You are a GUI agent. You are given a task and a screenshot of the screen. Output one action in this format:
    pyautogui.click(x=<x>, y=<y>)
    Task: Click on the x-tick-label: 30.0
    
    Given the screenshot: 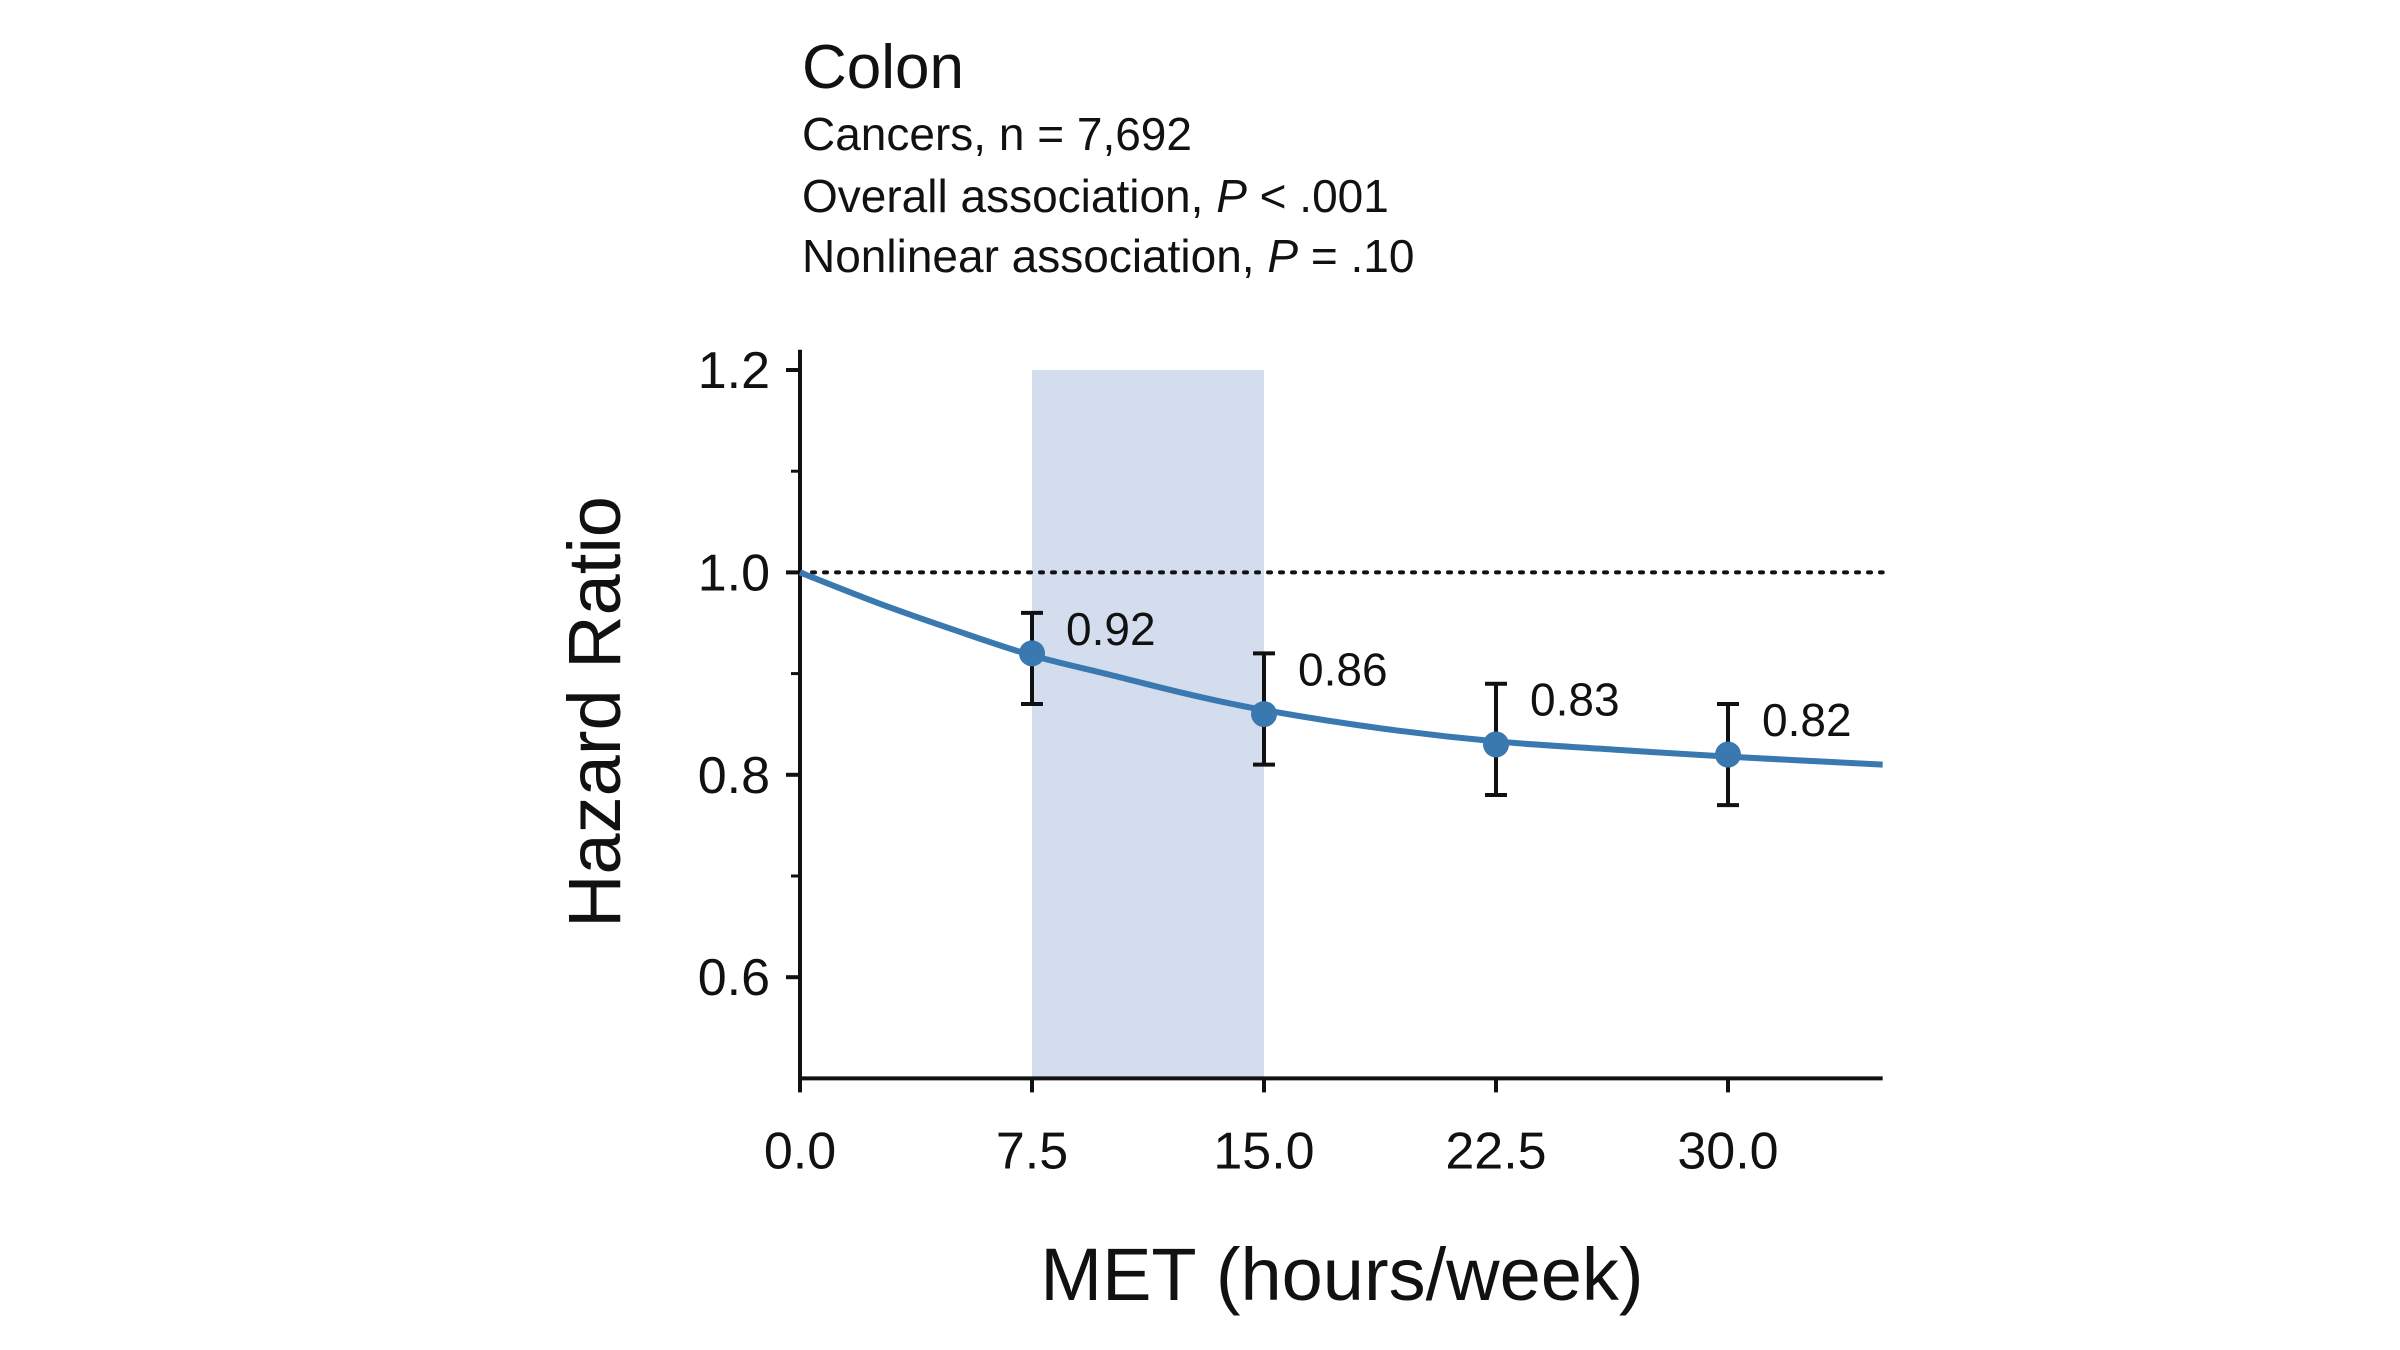 What is the action you would take?
    pyautogui.click(x=1727, y=1151)
    